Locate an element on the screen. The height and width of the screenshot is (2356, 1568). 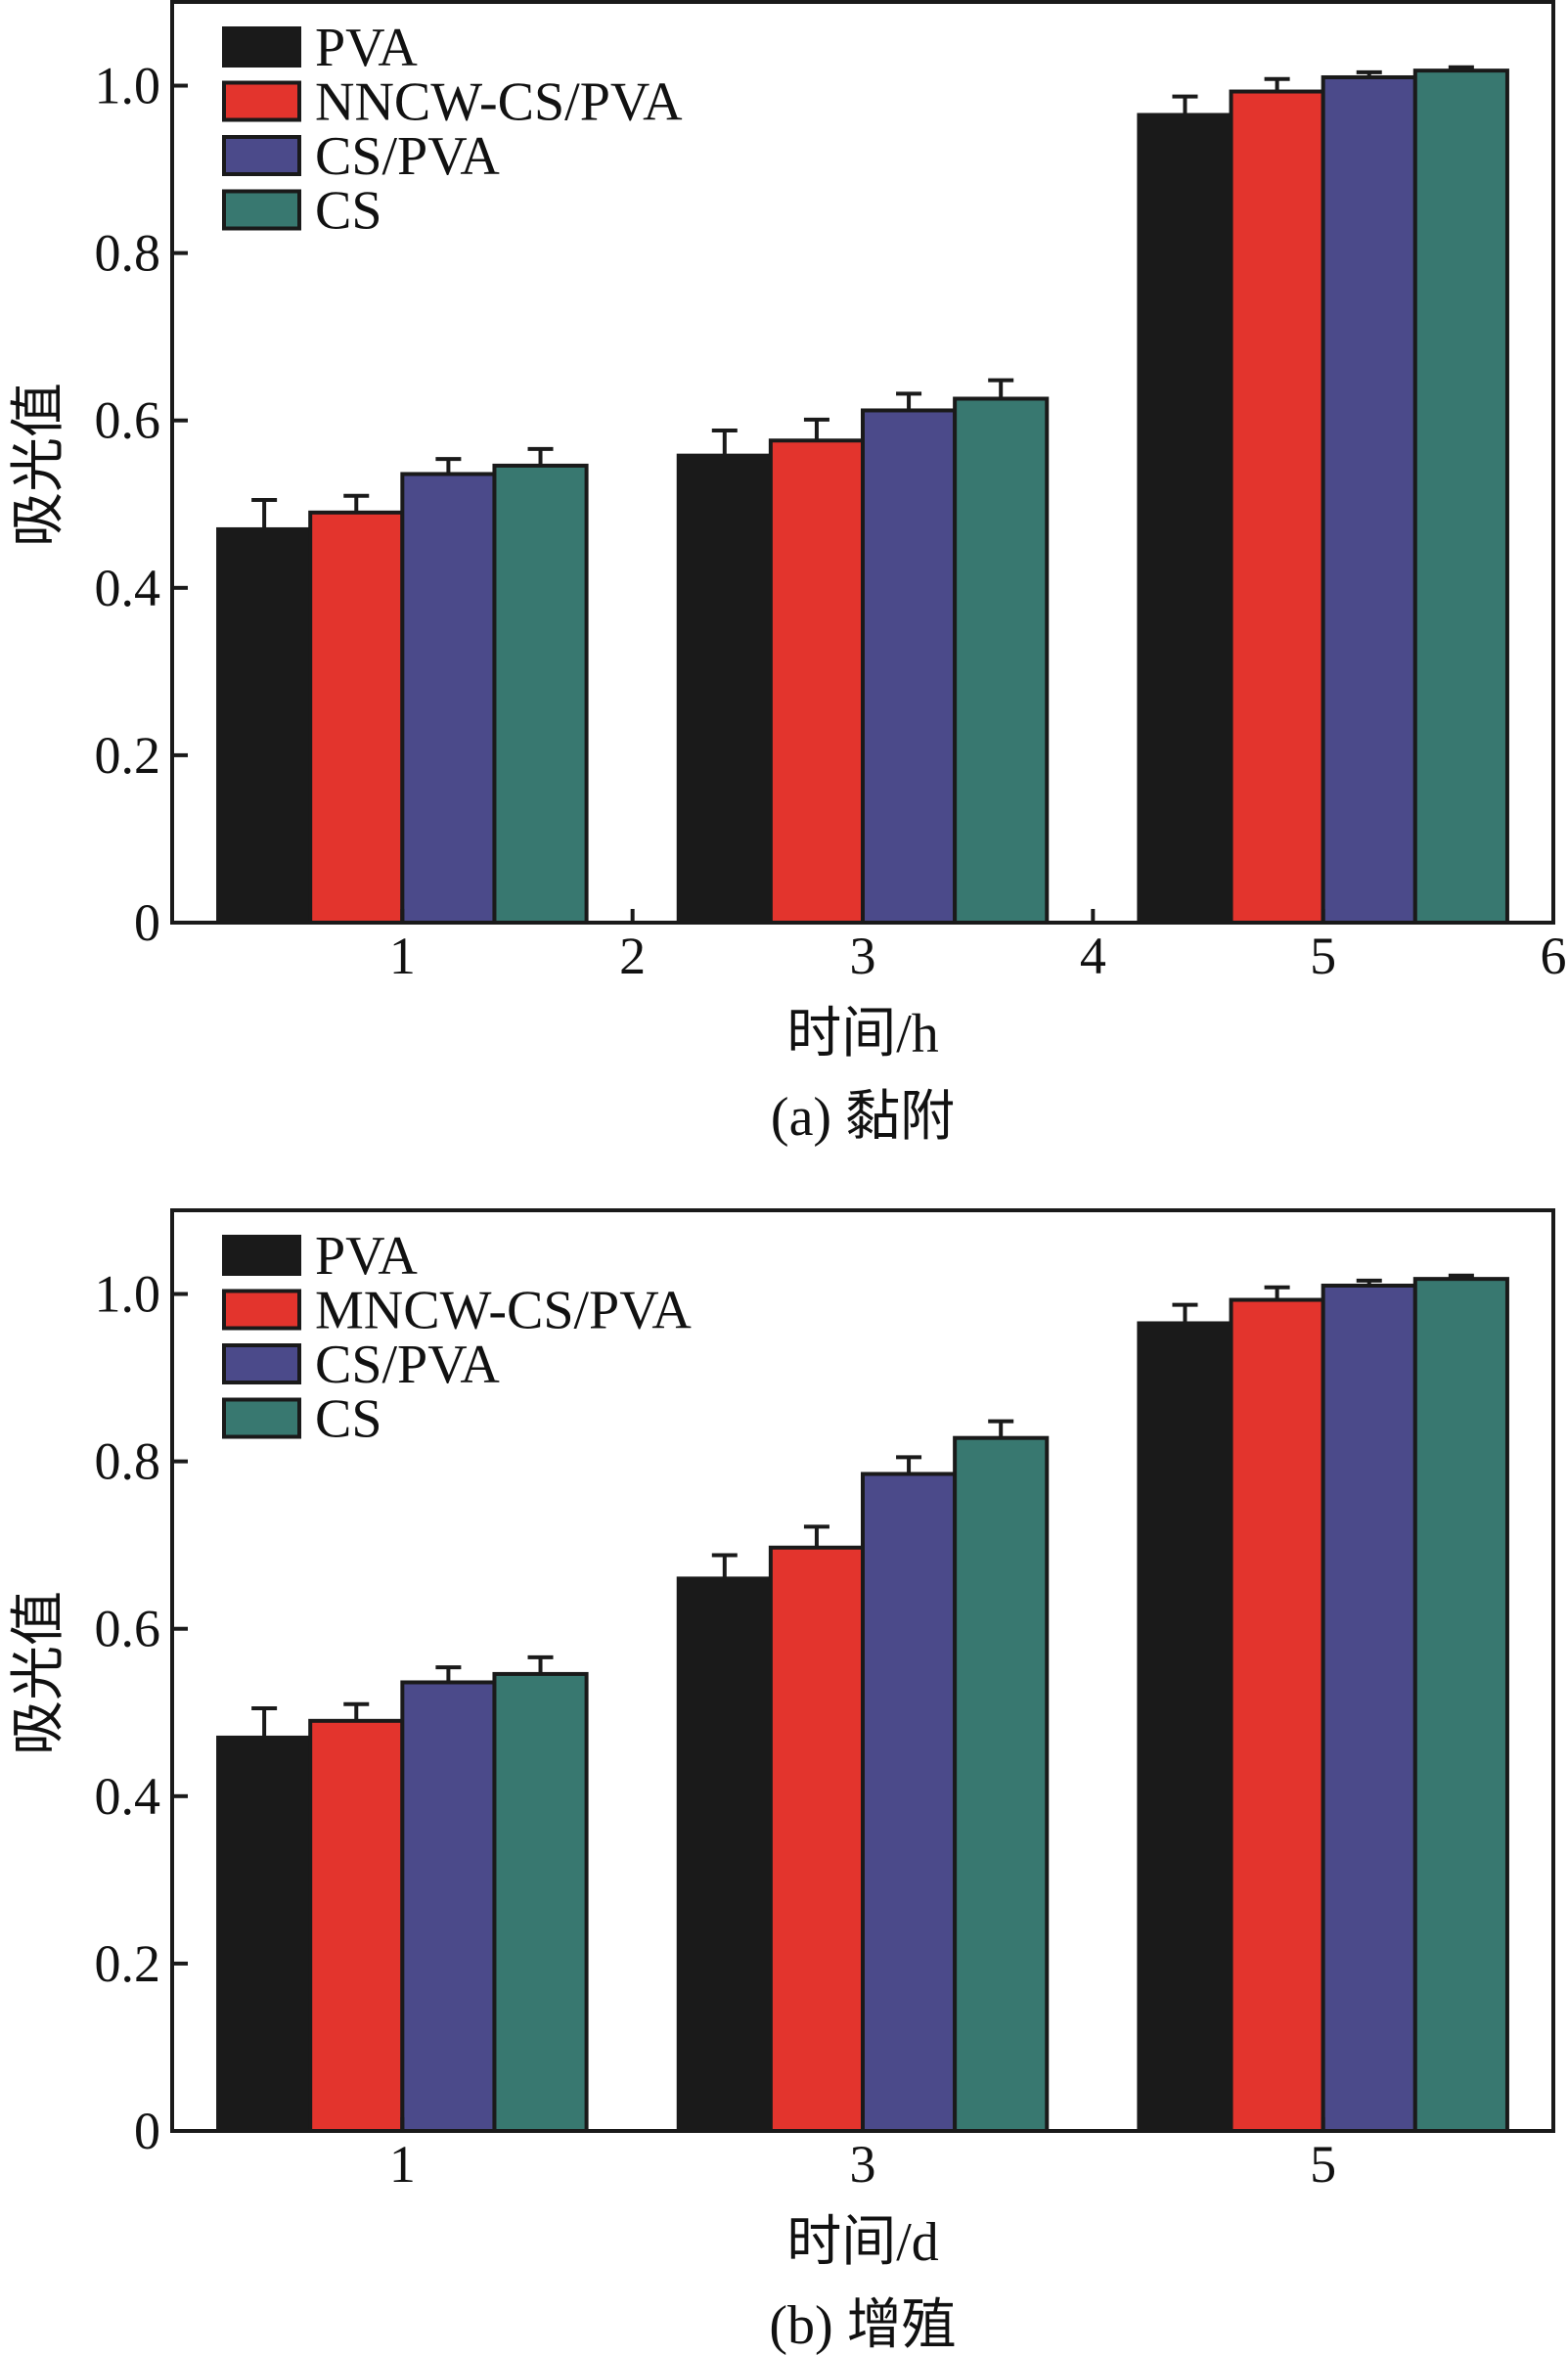
panel-caption: (b) 增殖 is located at coordinates (862, 2326).